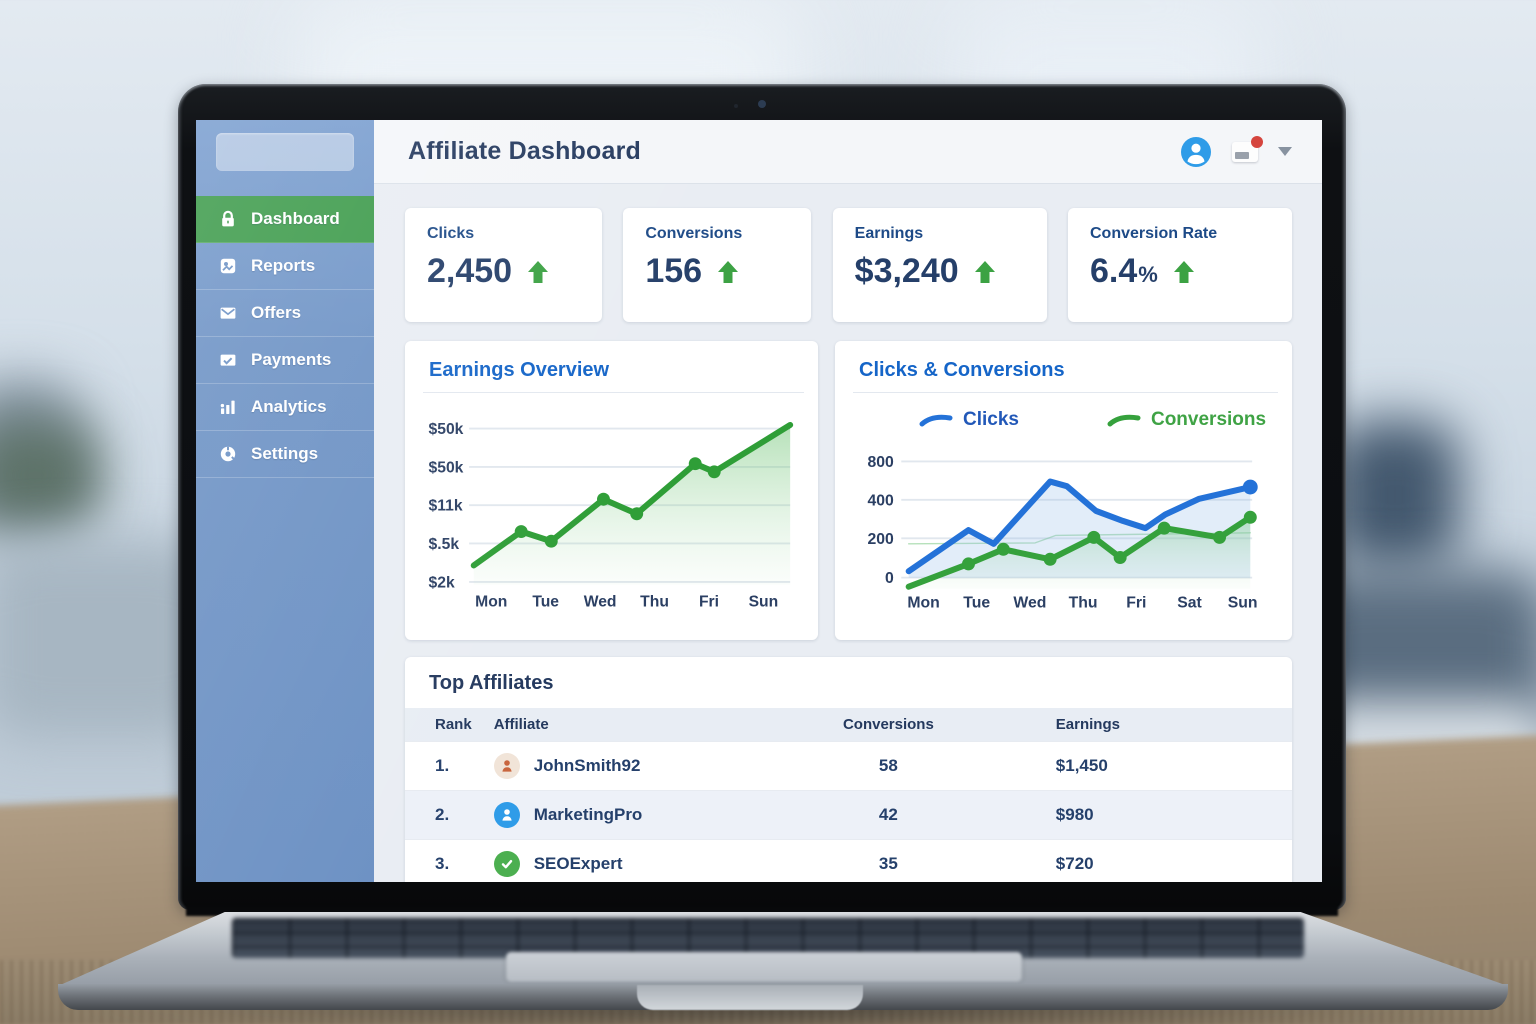  What do you see at coordinates (1124, 420) in the screenshot?
I see `conversions-line-swatch-icon` at bounding box center [1124, 420].